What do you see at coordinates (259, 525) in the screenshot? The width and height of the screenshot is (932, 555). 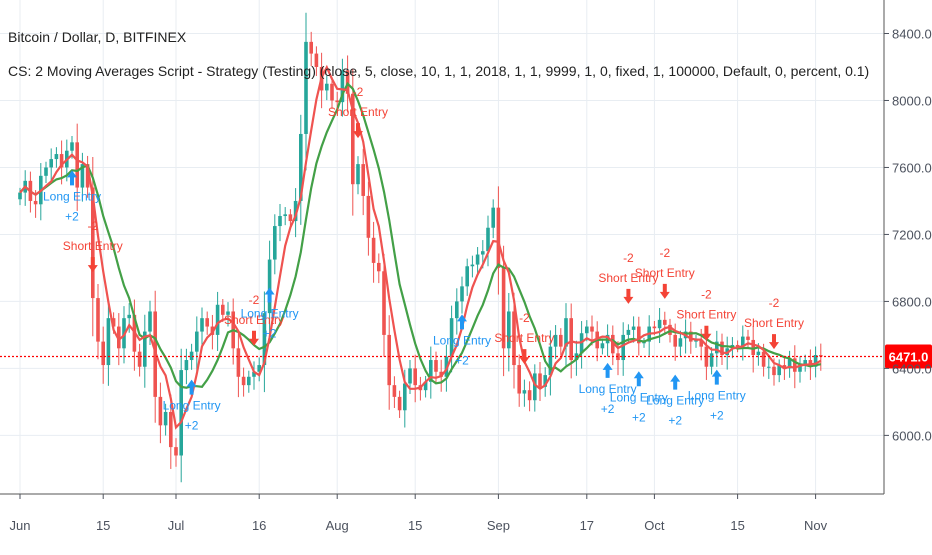 I see `x-tick-label: 16` at bounding box center [259, 525].